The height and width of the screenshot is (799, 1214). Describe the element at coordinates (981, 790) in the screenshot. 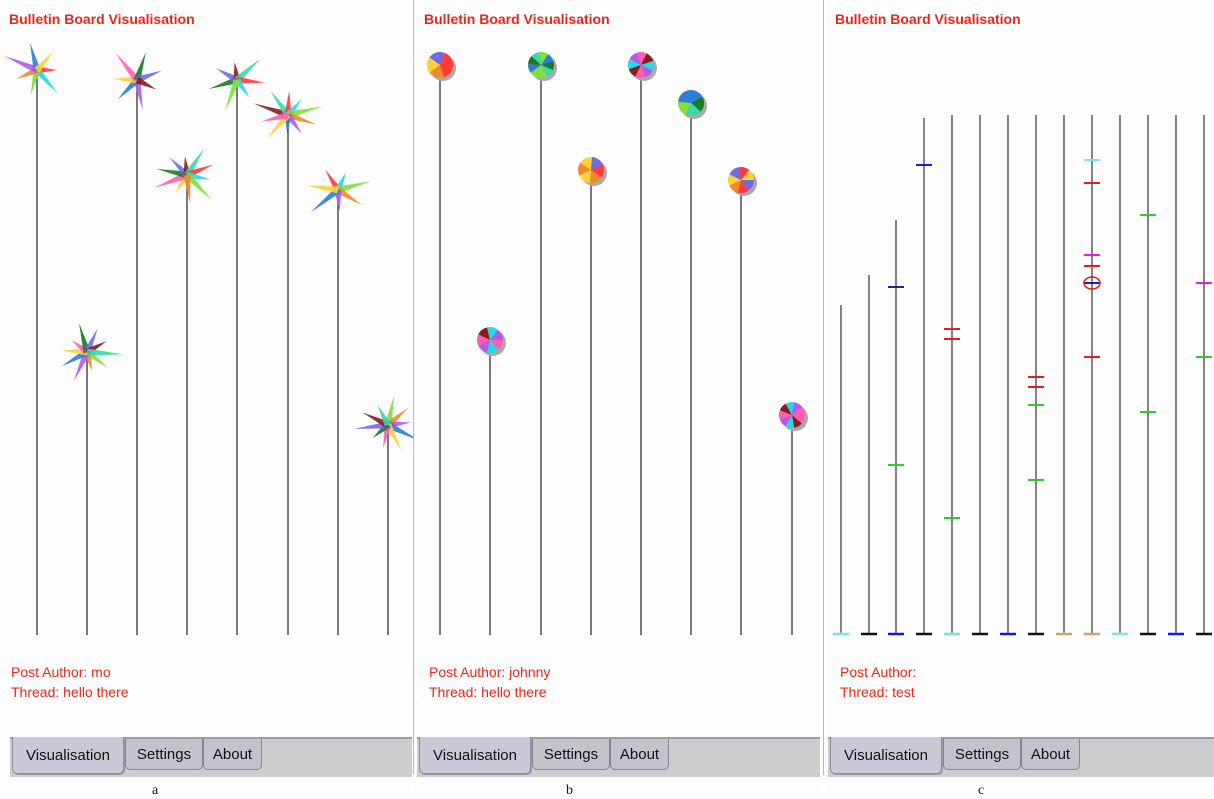

I see `figure-caption: c` at that location.